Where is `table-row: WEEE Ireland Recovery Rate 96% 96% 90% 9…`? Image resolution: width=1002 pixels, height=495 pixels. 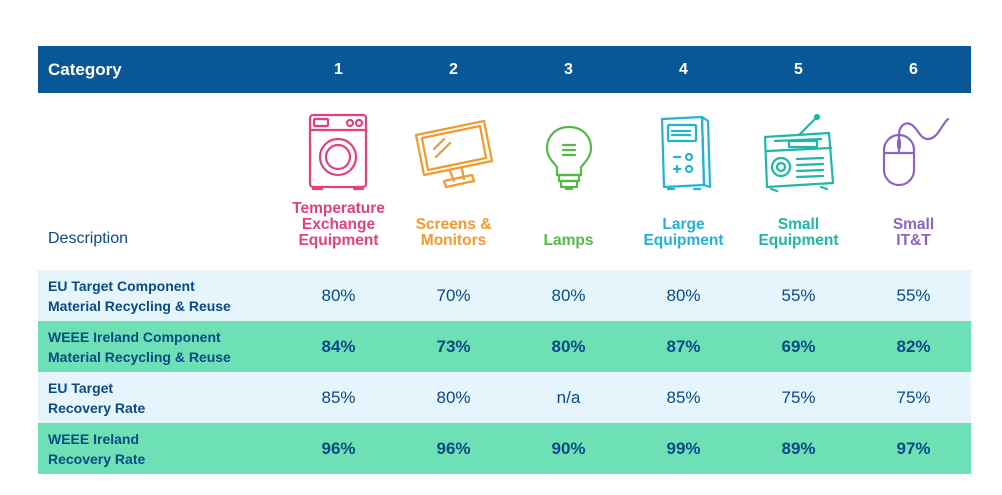 table-row: WEEE Ireland Recovery Rate 96% 96% 90% 9… is located at coordinates (504, 448).